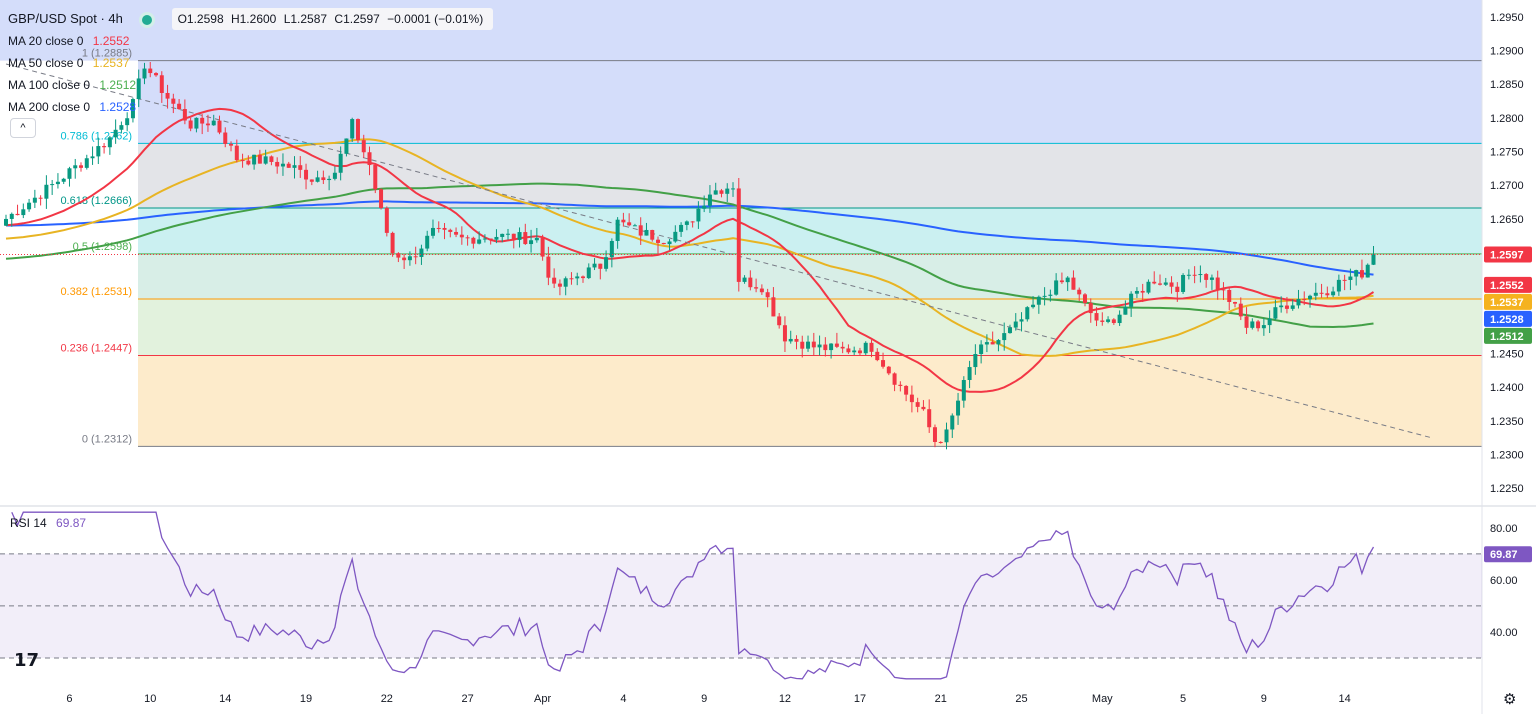  What do you see at coordinates (435, 19) in the screenshot?
I see `change-value: −0.0001 (−0.01%)` at bounding box center [435, 19].